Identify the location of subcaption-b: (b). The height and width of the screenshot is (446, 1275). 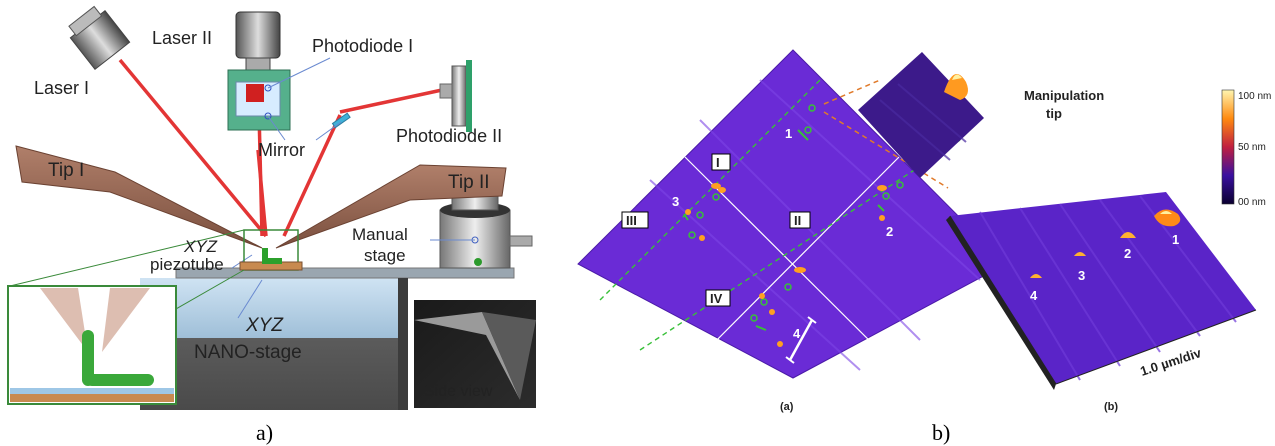
(1111, 407).